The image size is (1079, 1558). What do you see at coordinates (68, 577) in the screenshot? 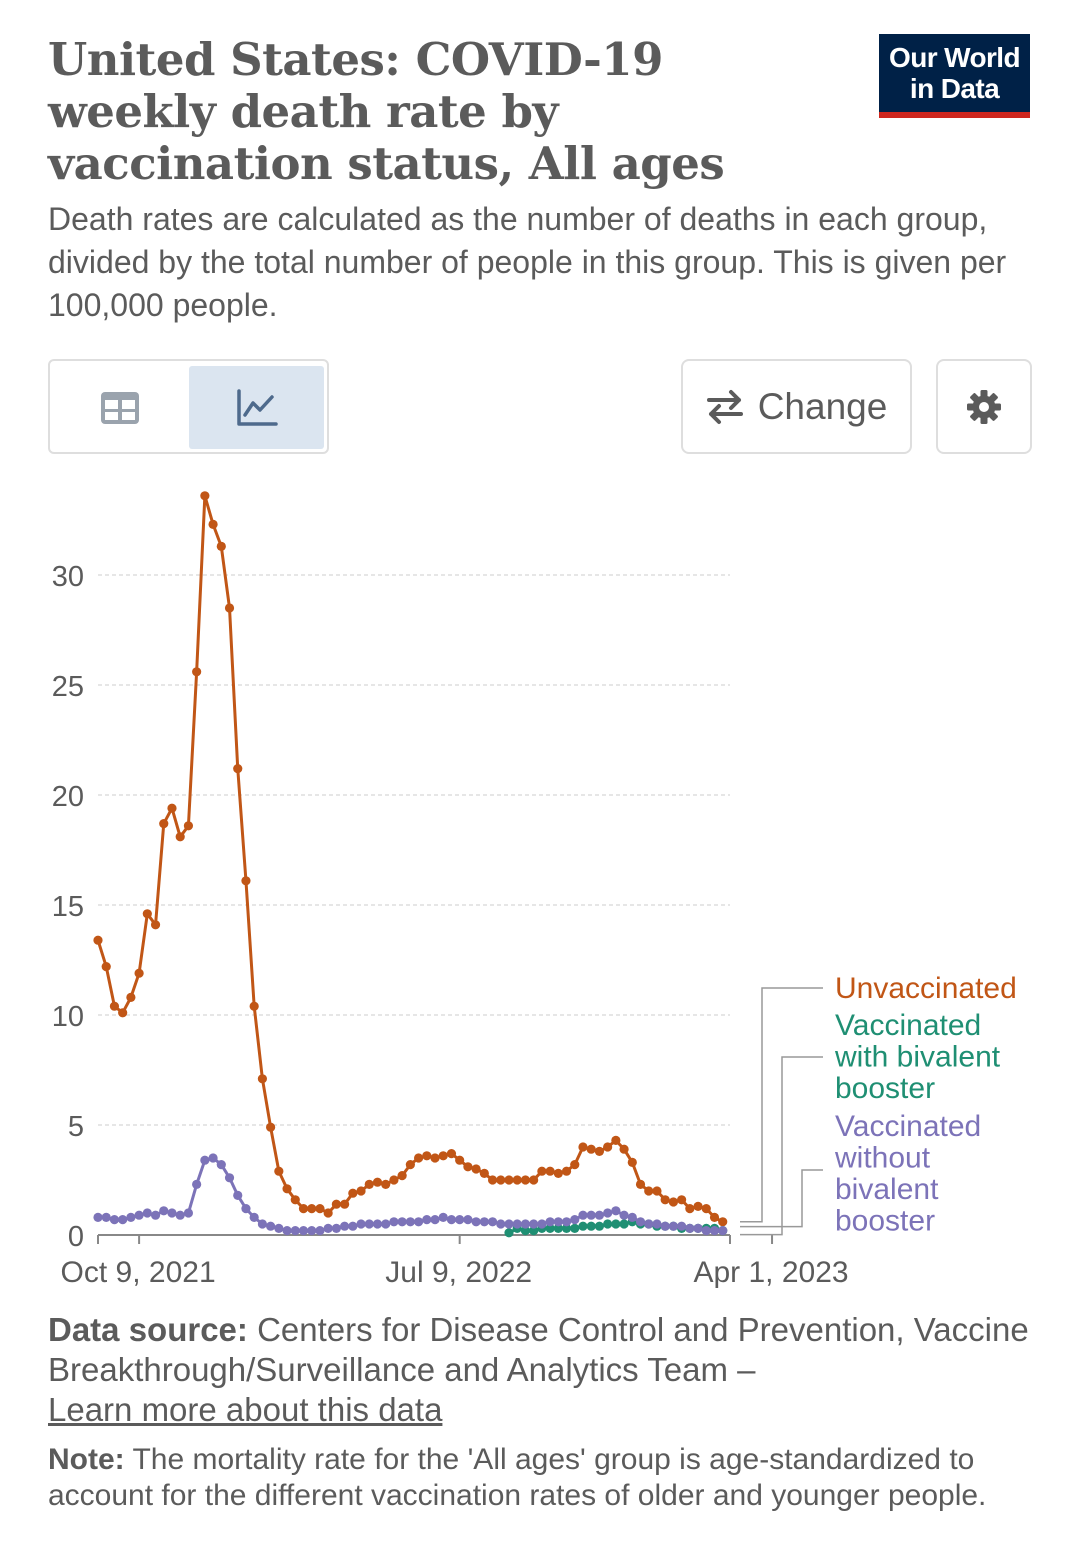
I see `y-tick-label: 30` at bounding box center [68, 577].